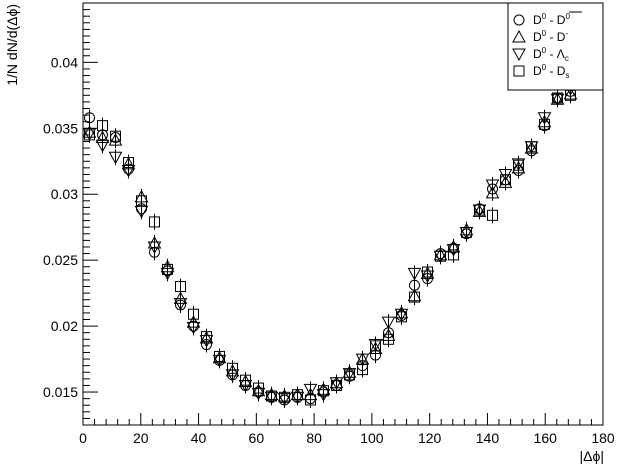 This screenshot has width=618, height=466. What do you see at coordinates (551, 19) in the screenshot?
I see `legend-label: D0 - D0` at bounding box center [551, 19].